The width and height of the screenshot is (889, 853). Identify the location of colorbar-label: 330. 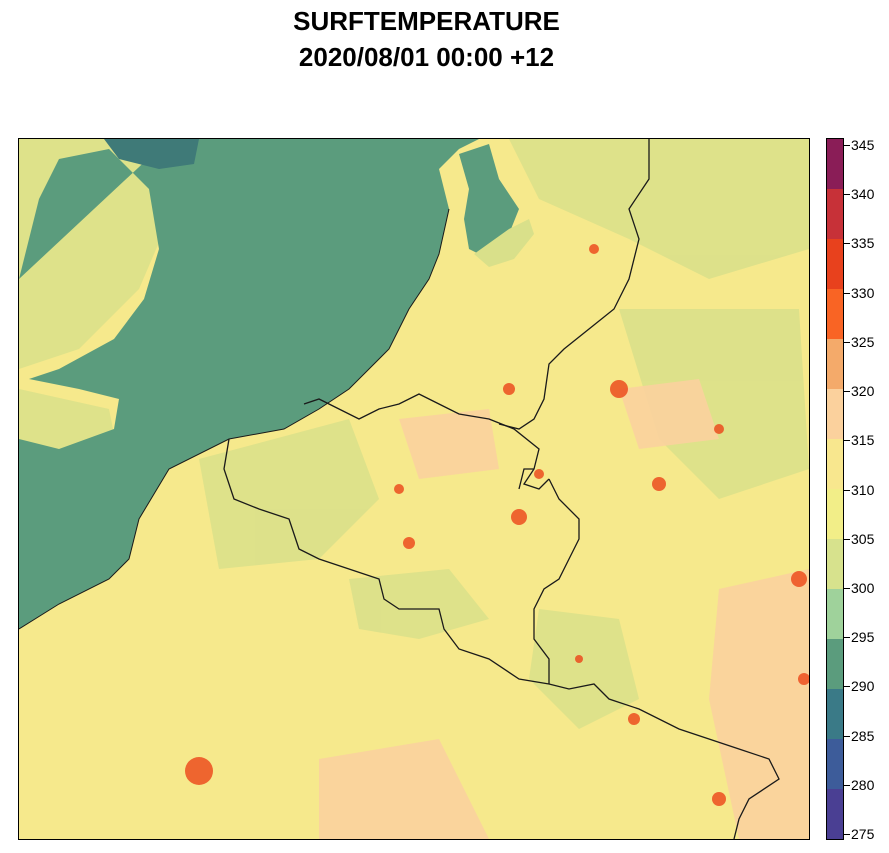
(863, 292).